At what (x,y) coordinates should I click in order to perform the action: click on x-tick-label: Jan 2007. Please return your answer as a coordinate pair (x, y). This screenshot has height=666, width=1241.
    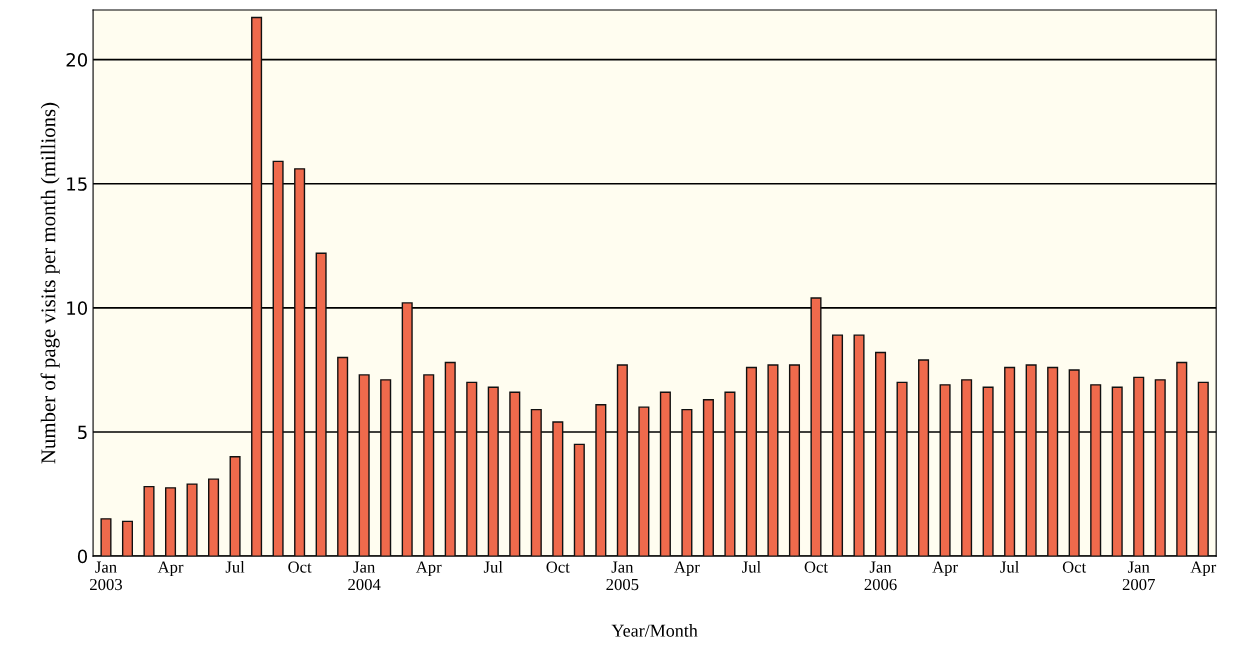
    Looking at the image, I should click on (1138, 576).